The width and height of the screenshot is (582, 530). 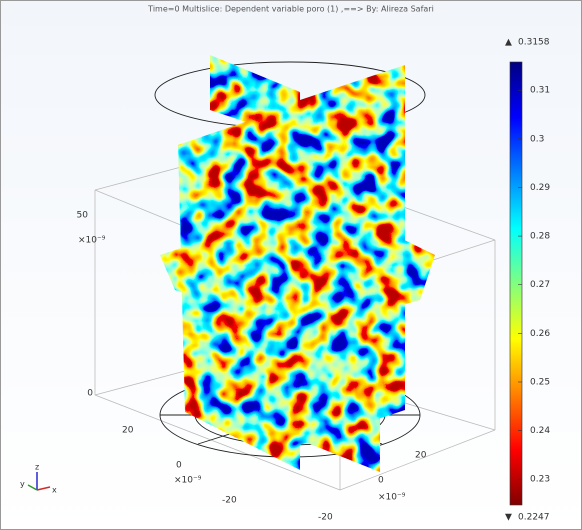 I want to click on triad-label: x, so click(x=54, y=490).